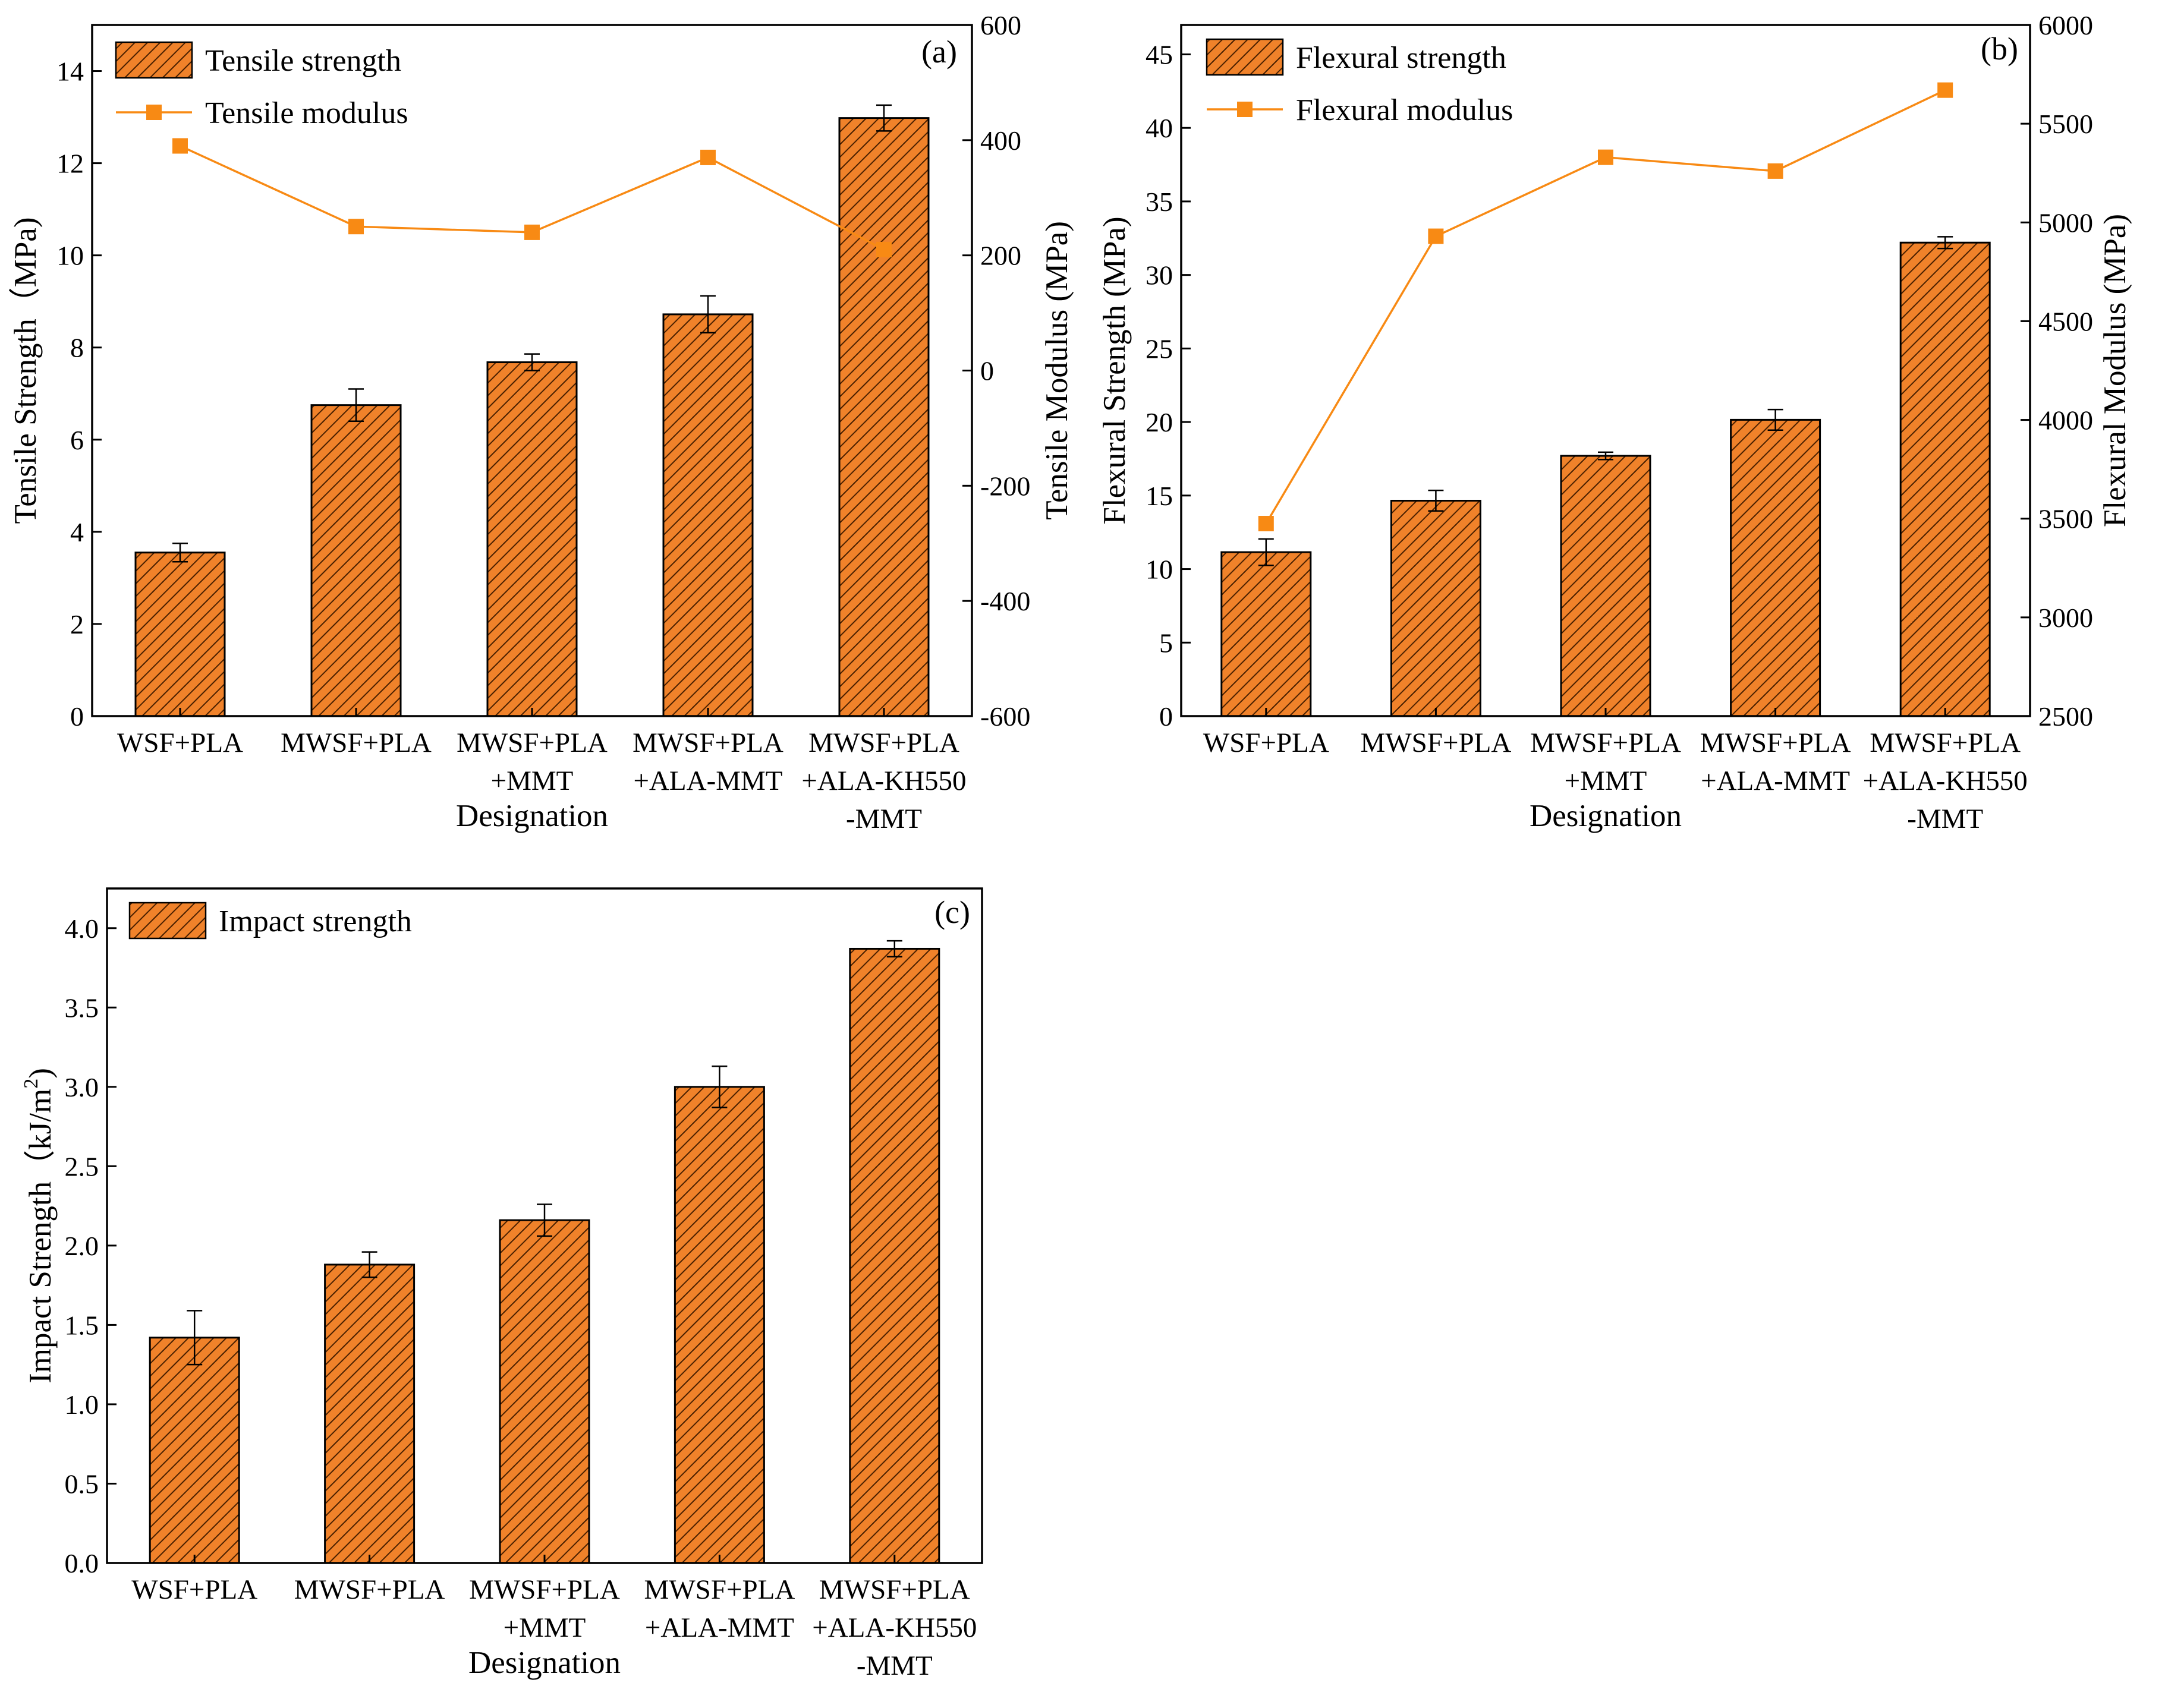 The image size is (2165, 1708). Describe the element at coordinates (82, 1246) in the screenshot. I see `ytick-label-c: 2.0` at that location.